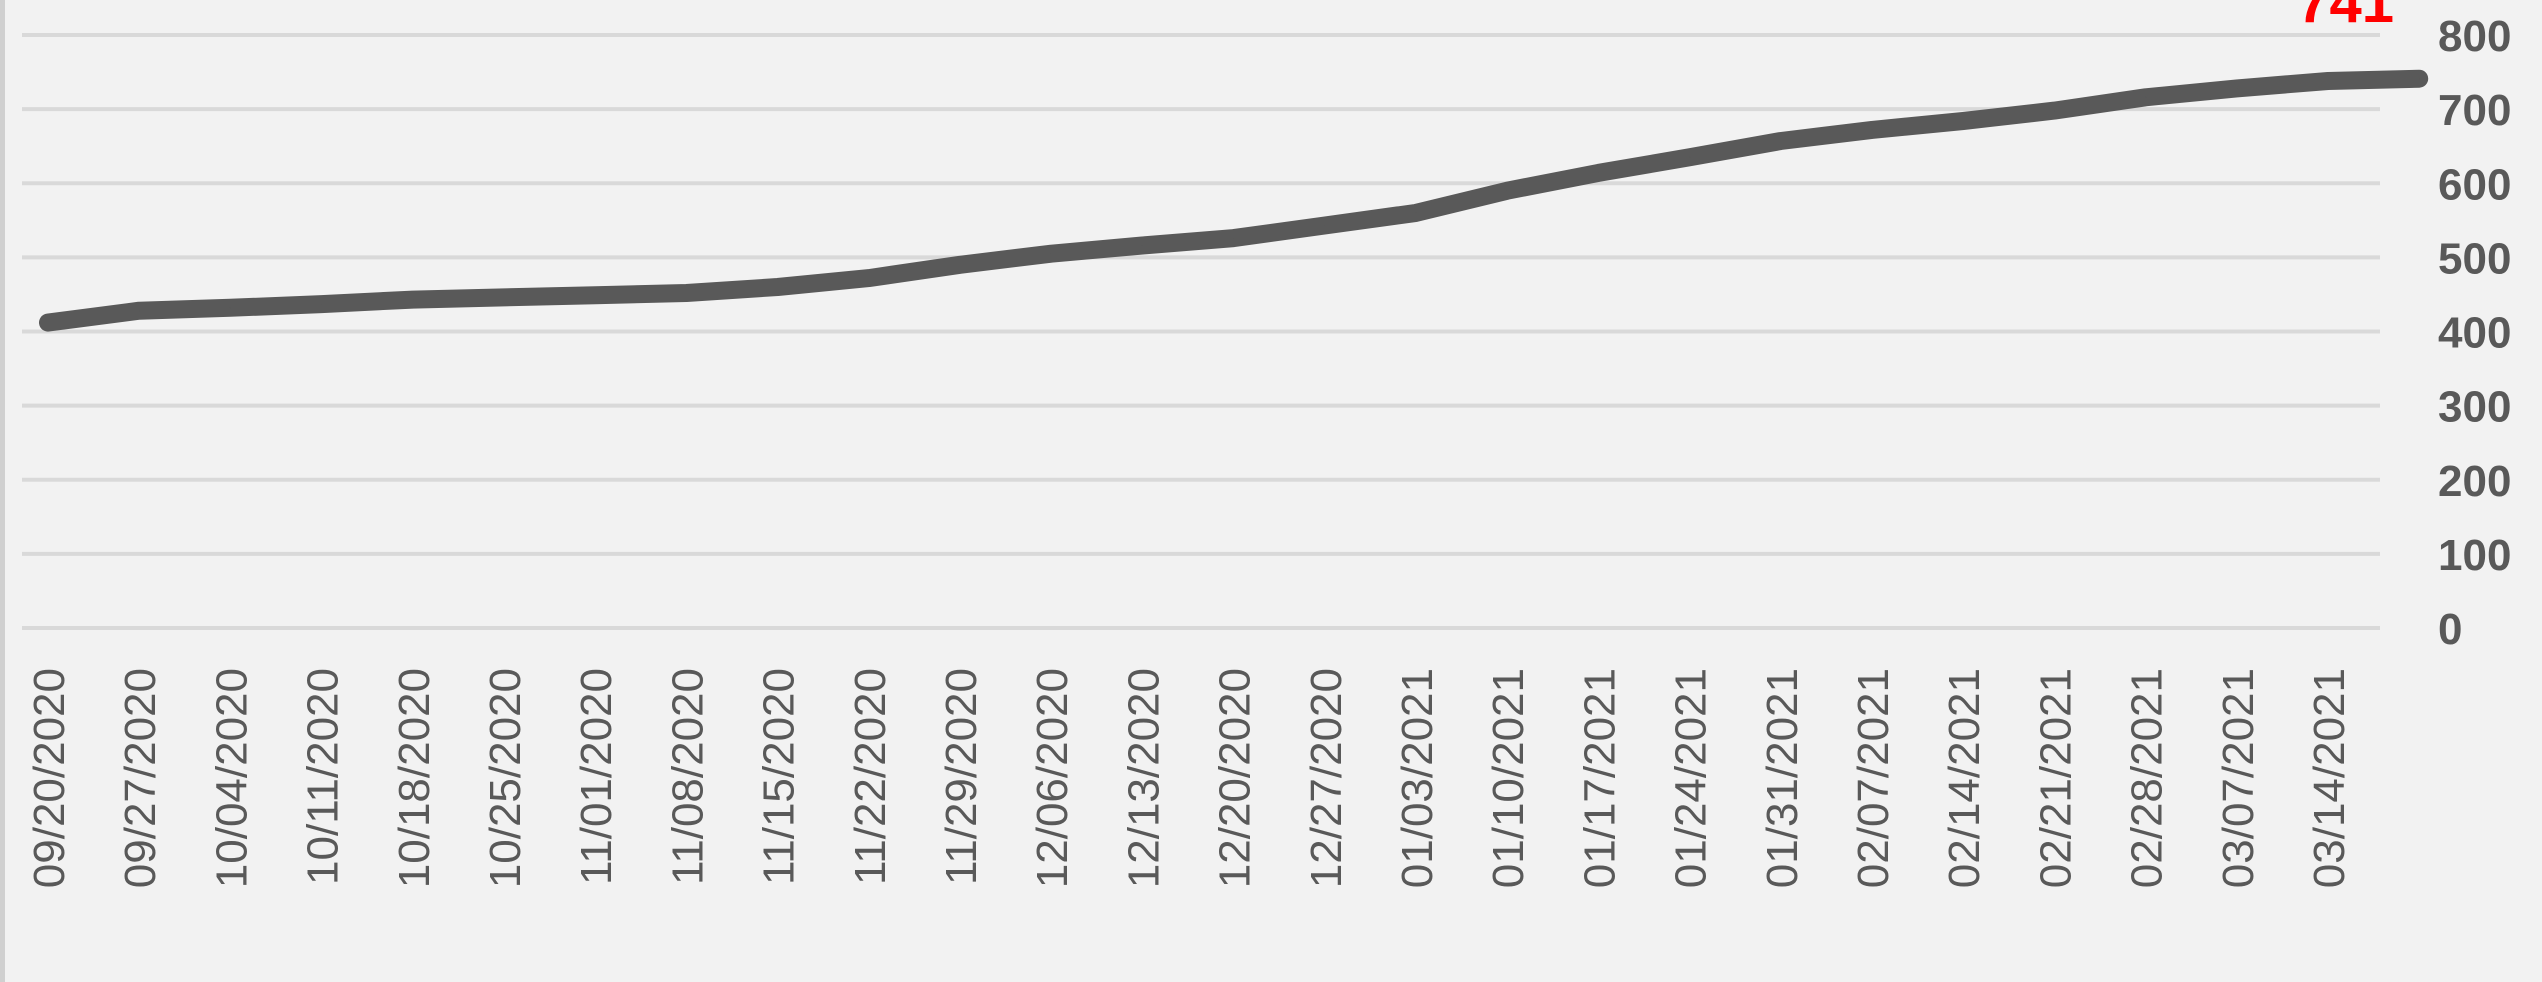 Image resolution: width=2542 pixels, height=982 pixels. What do you see at coordinates (414, 778) in the screenshot?
I see `x-tick-label: 10/18/2020` at bounding box center [414, 778].